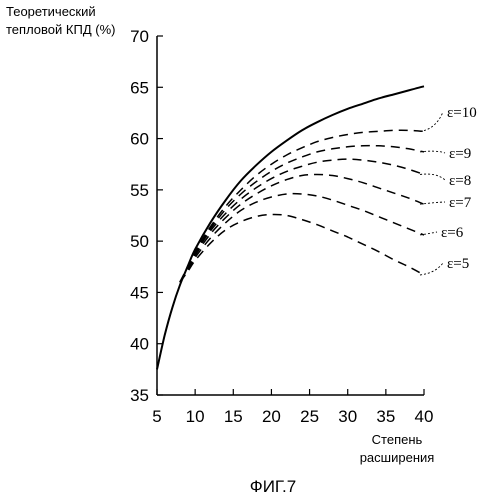  What do you see at coordinates (139, 292) in the screenshot?
I see `y-tick-label: 45` at bounding box center [139, 292].